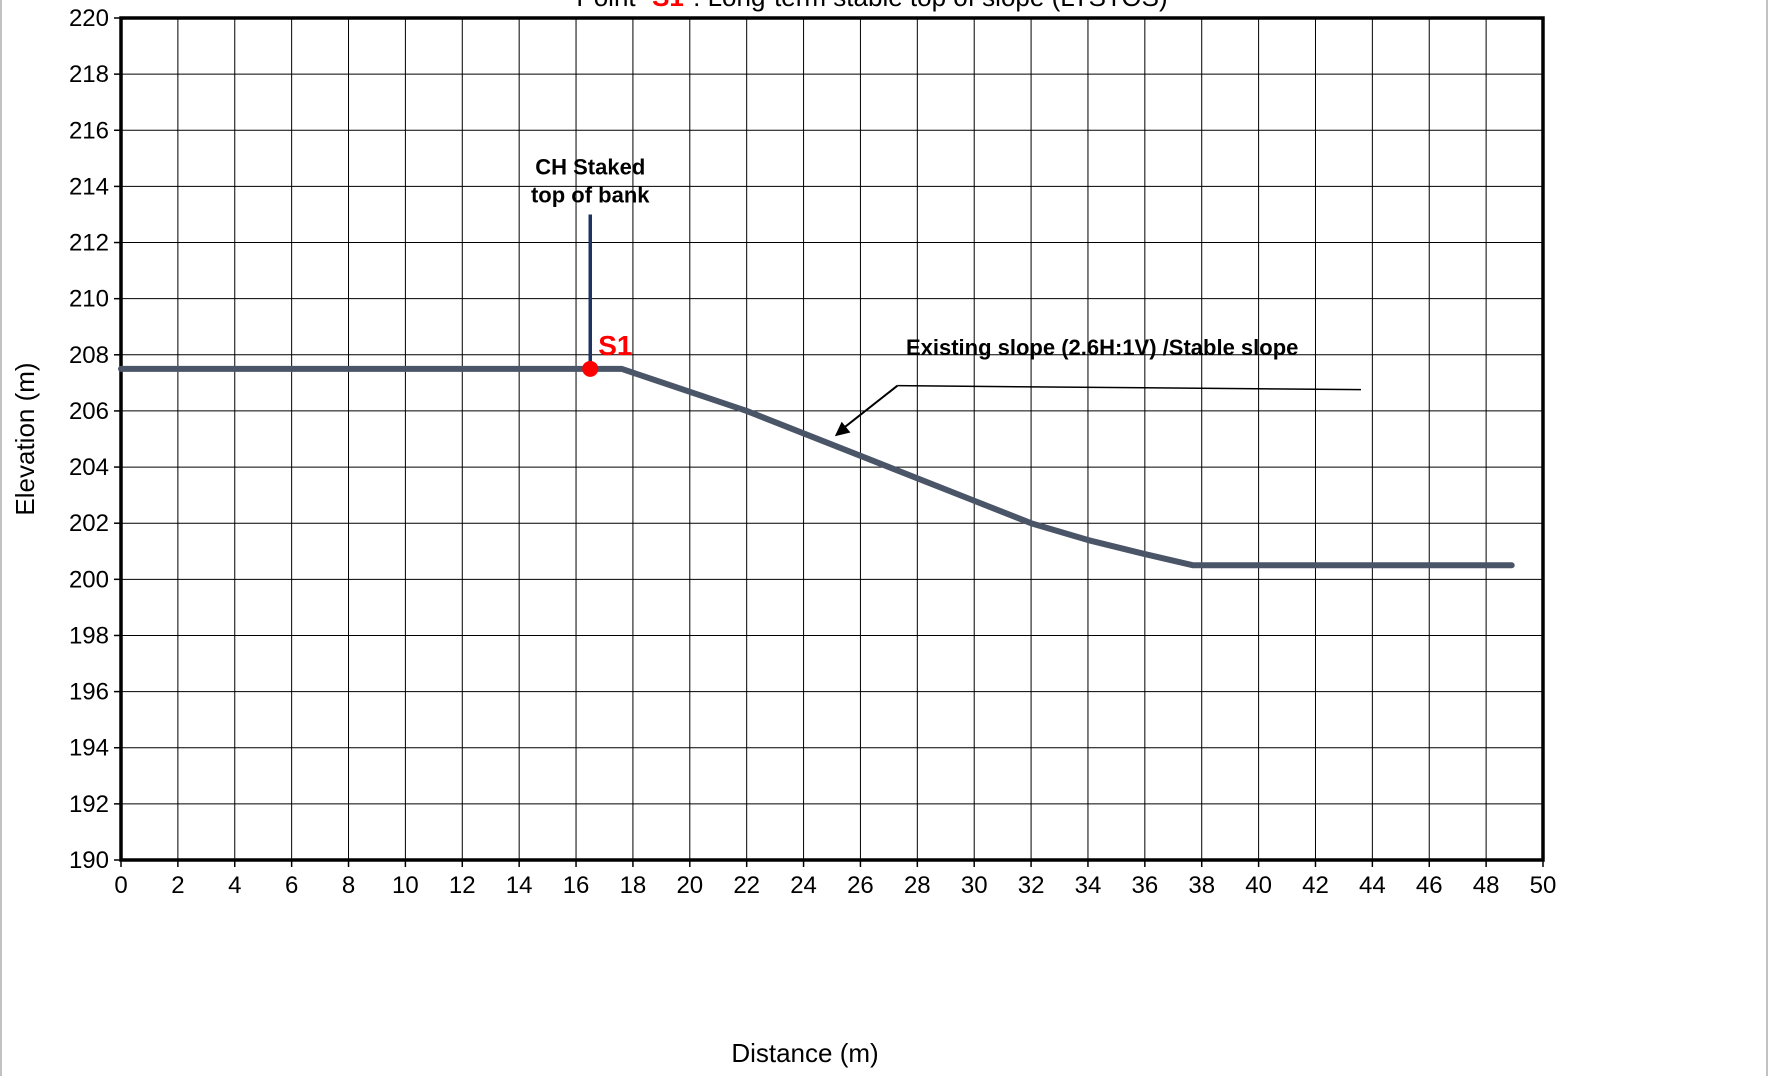  Describe the element at coordinates (89, 523) in the screenshot. I see `y-tick-label: 202` at that location.